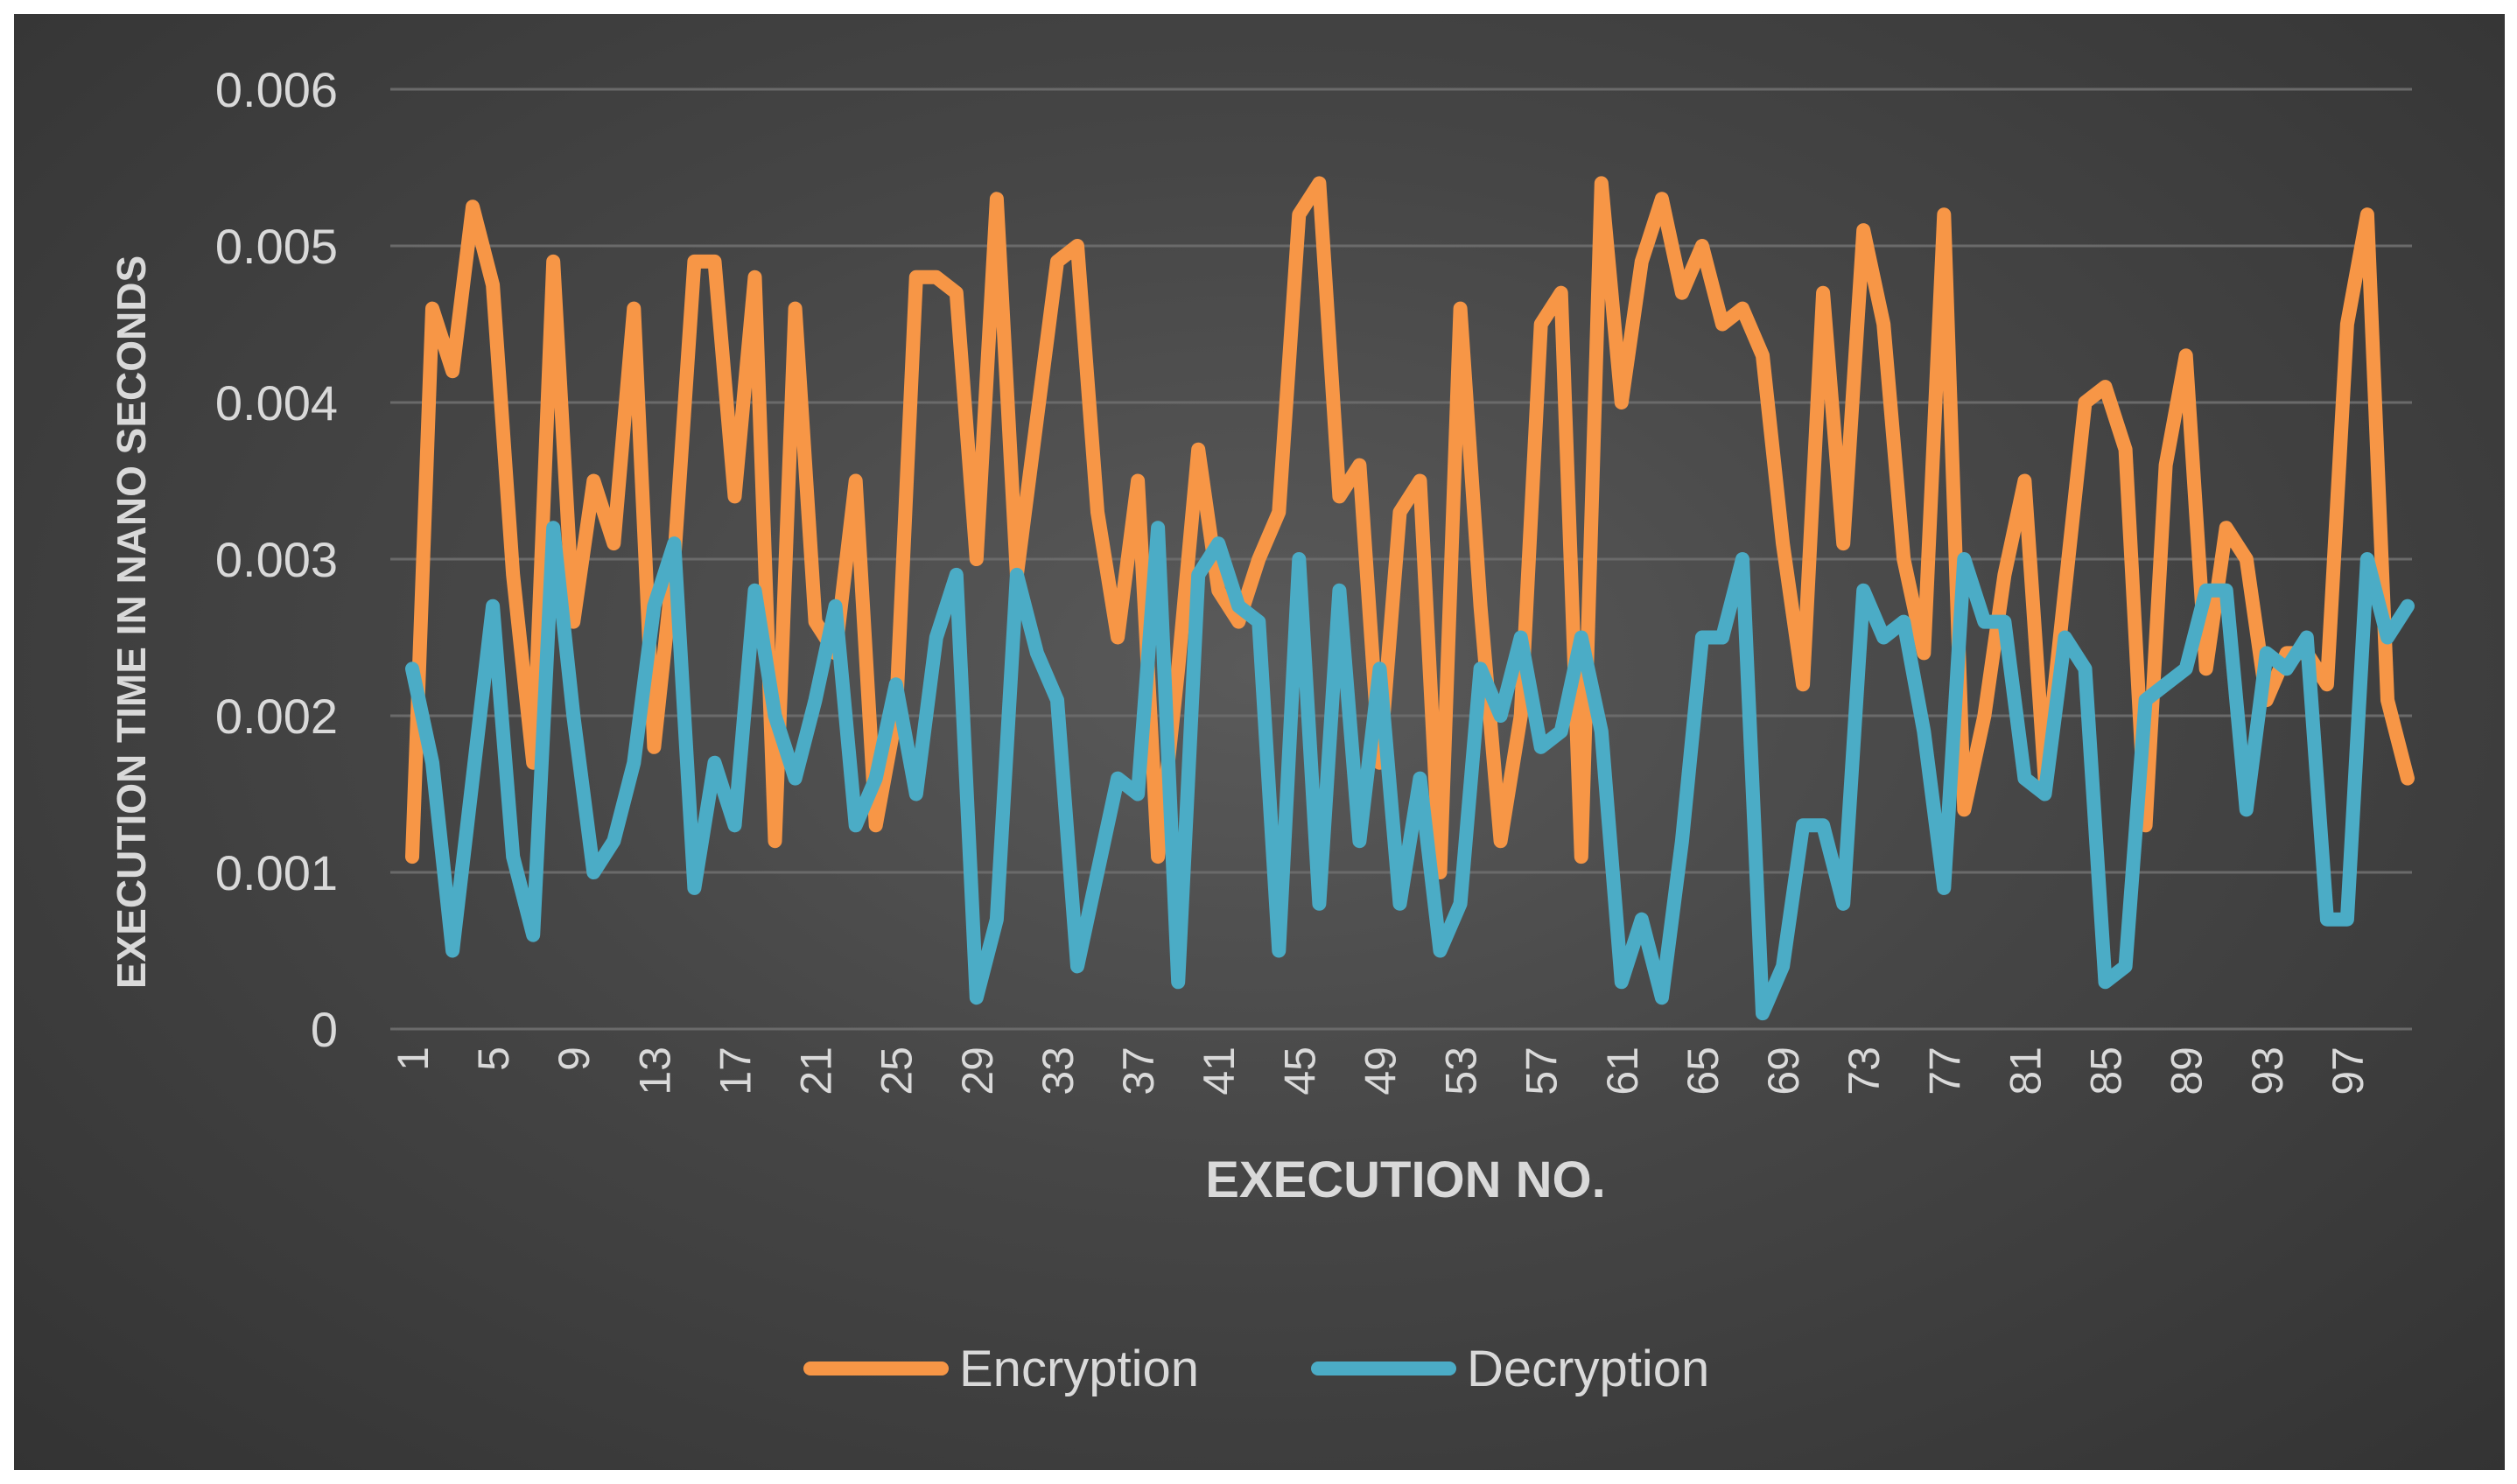  Describe the element at coordinates (2348, 1071) in the screenshot. I see `x-tick-label: 97` at that location.